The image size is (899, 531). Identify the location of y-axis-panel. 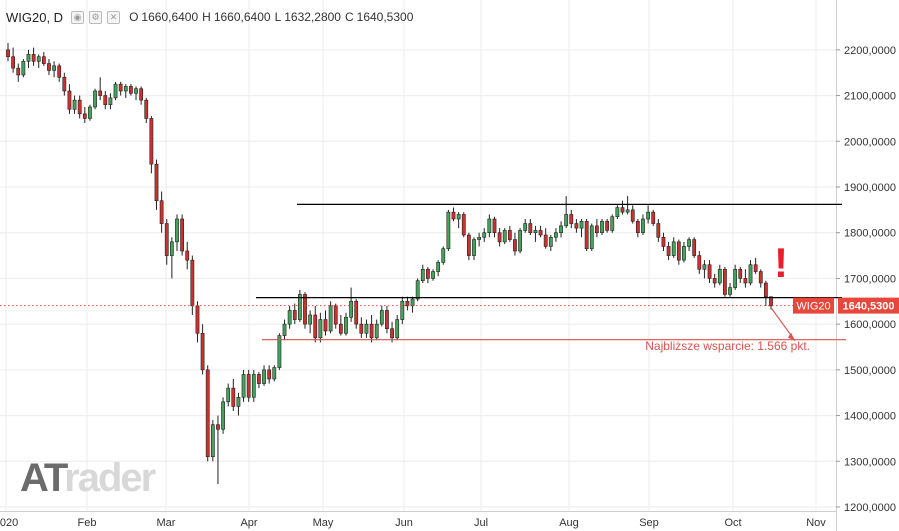
(867, 265).